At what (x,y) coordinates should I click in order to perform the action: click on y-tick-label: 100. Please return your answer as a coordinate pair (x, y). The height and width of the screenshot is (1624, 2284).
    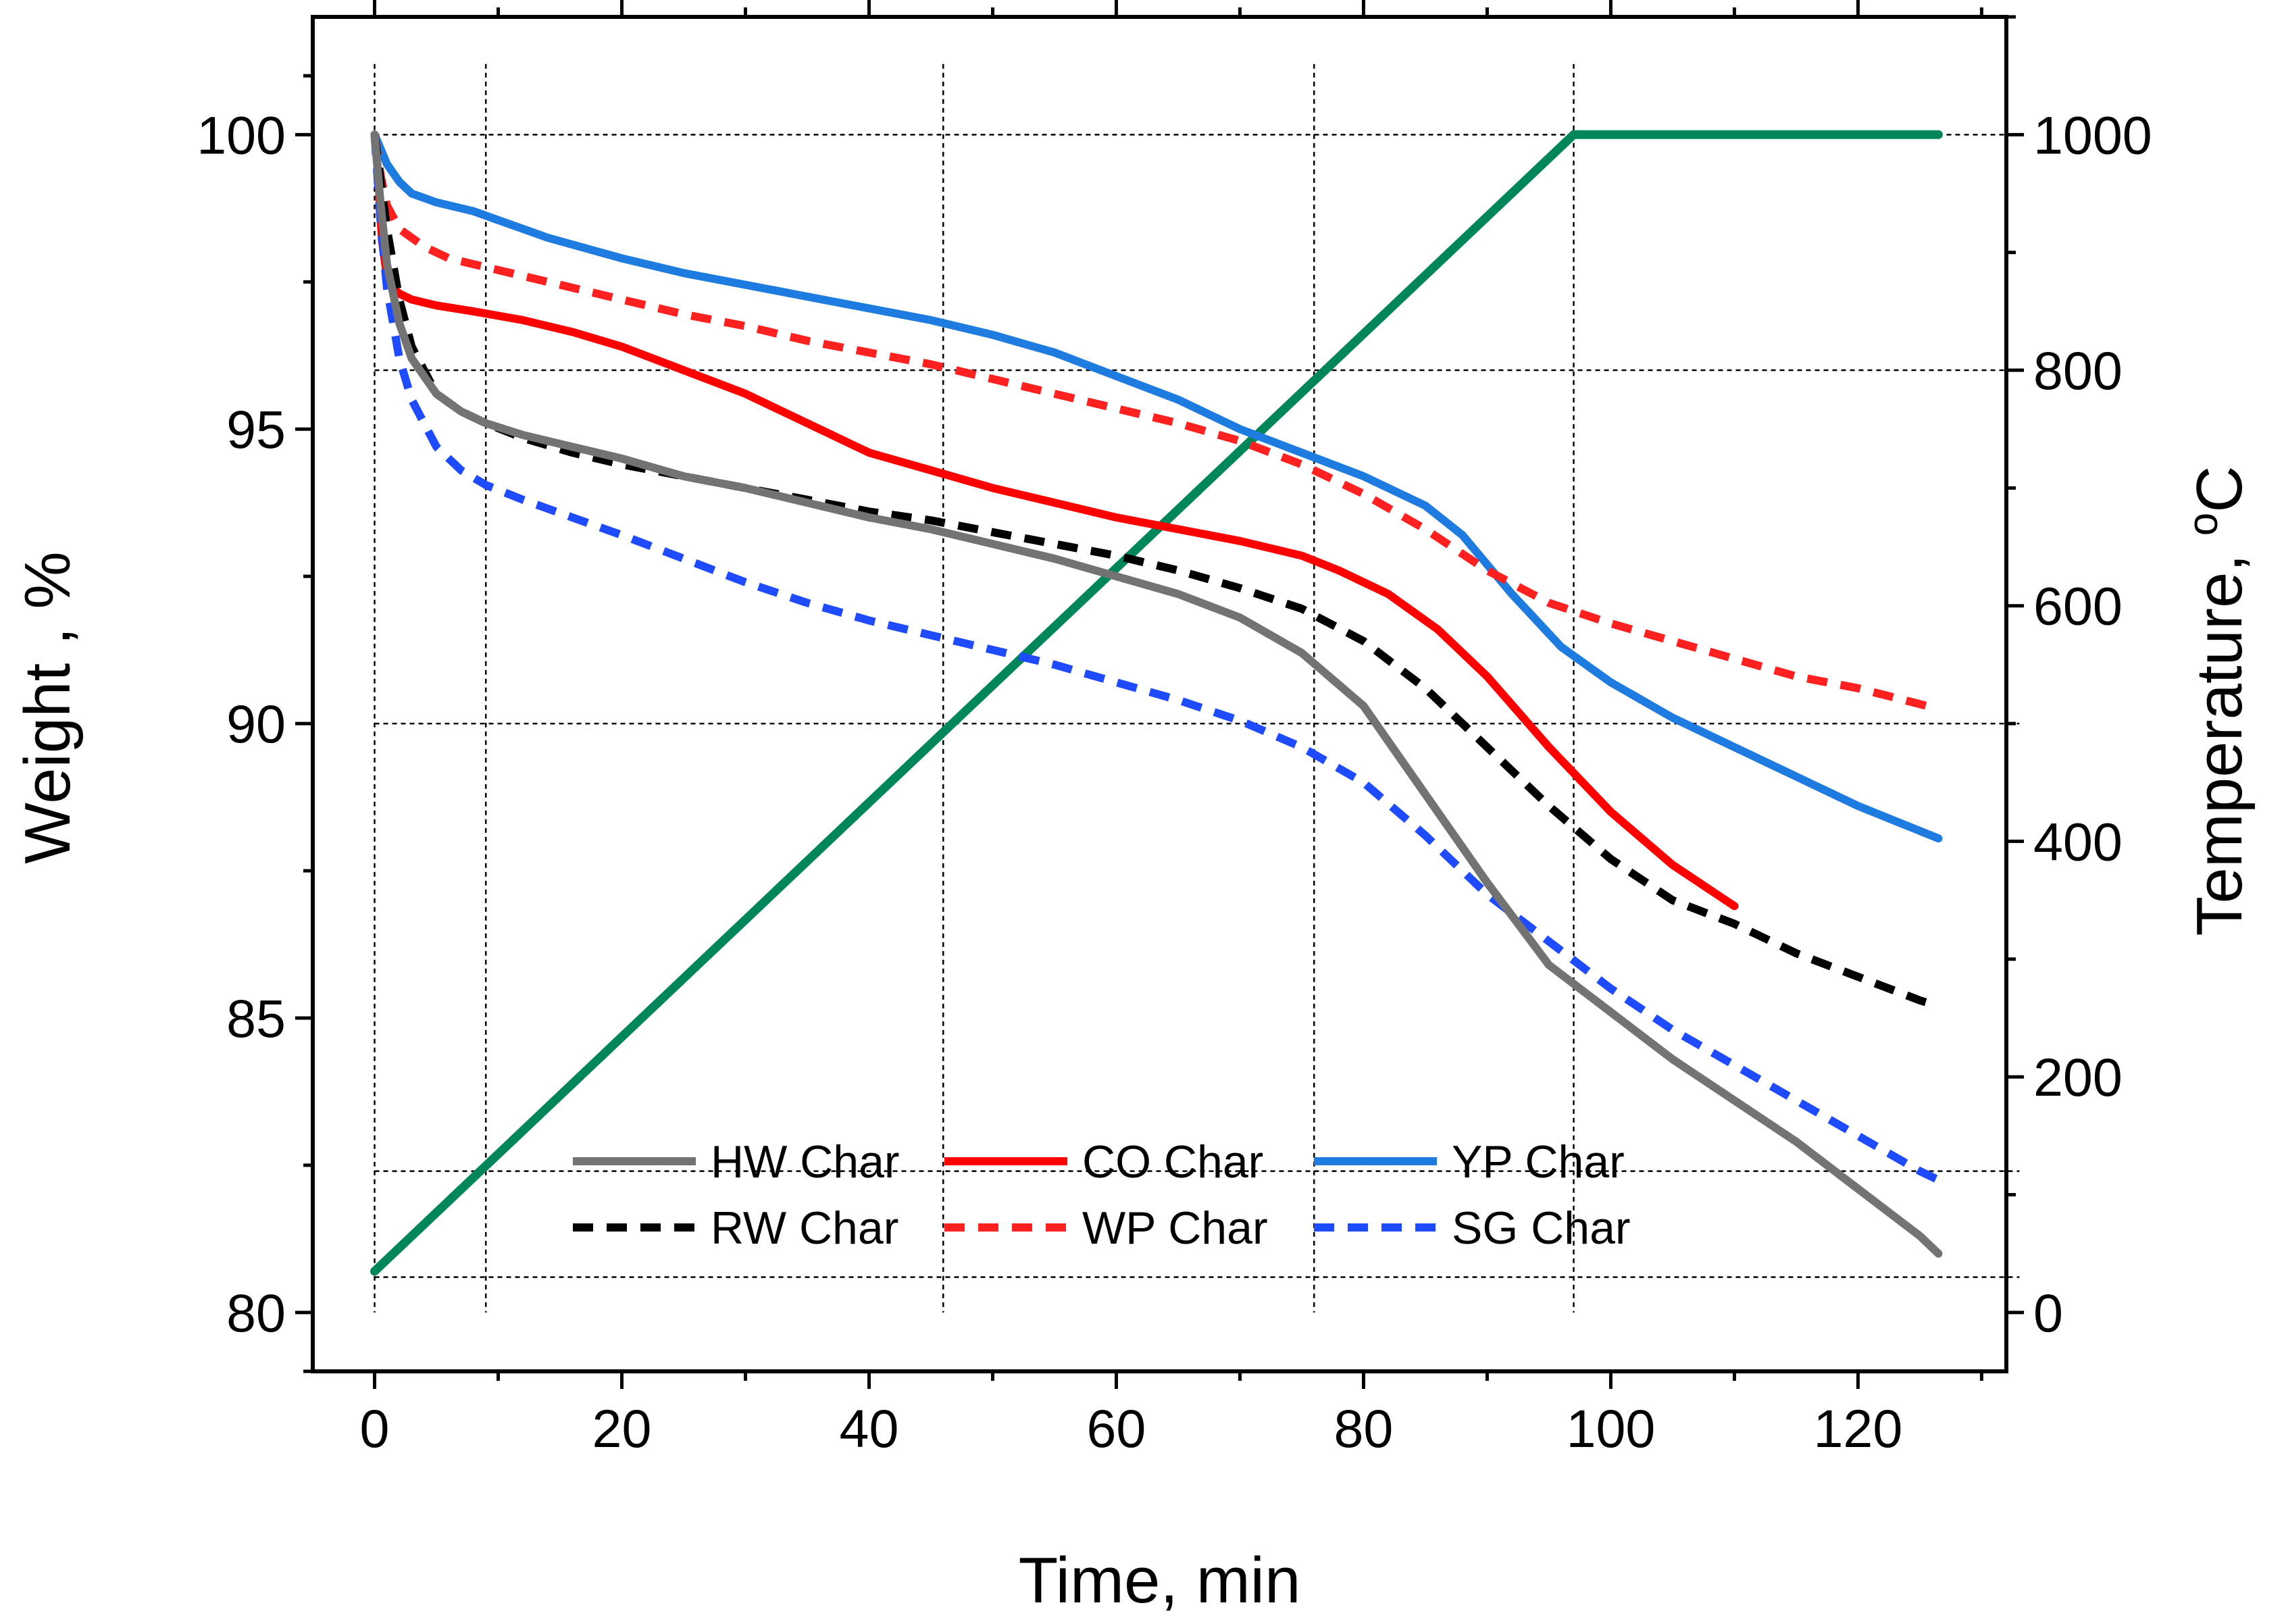
    Looking at the image, I should click on (242, 135).